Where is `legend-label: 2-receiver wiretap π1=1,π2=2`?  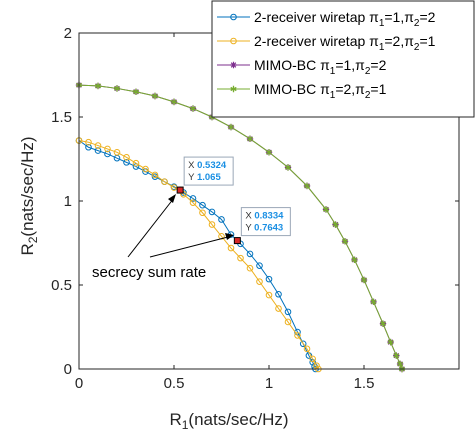 legend-label: 2-receiver wiretap π1=1,π2=2 is located at coordinates (345, 19).